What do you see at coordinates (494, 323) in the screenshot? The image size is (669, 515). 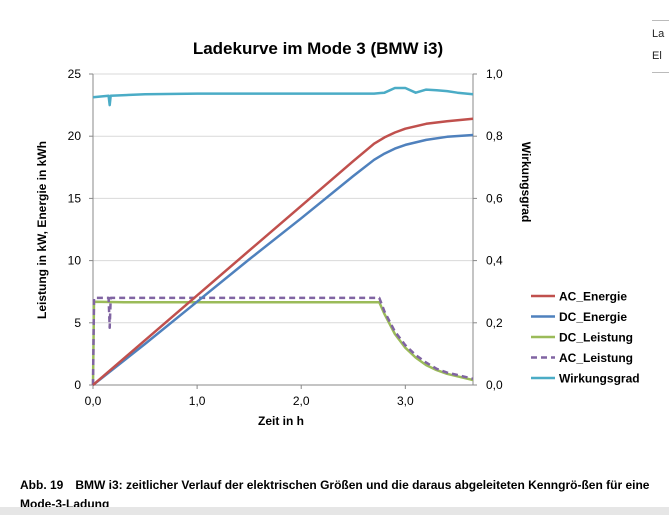 I see `y2-tick-label-1: 0,2` at bounding box center [494, 323].